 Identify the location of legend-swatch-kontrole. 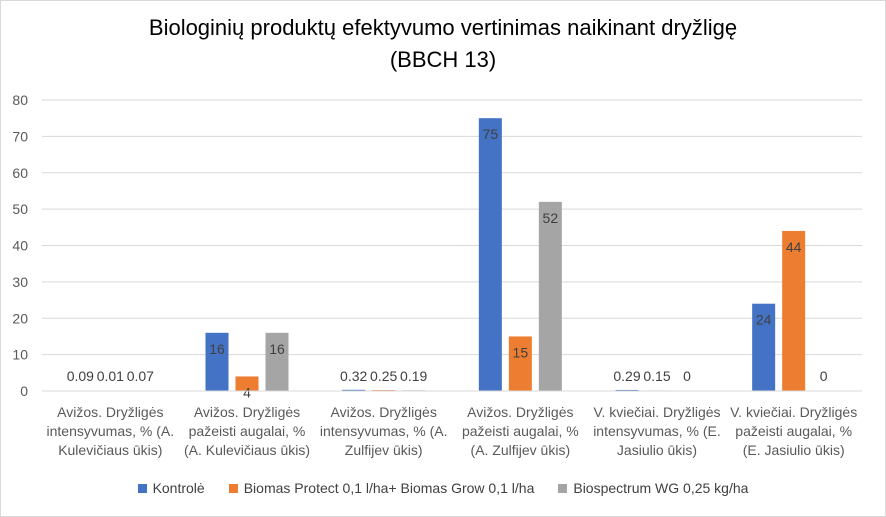
(142, 488).